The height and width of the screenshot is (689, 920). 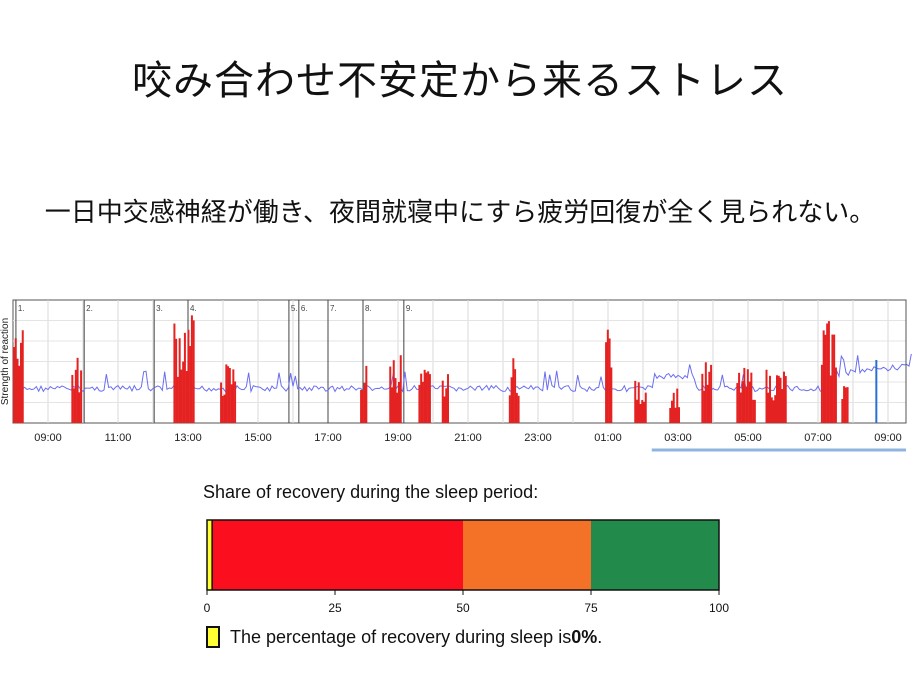 What do you see at coordinates (719, 608) in the screenshot?
I see `share-tick-label: 100` at bounding box center [719, 608].